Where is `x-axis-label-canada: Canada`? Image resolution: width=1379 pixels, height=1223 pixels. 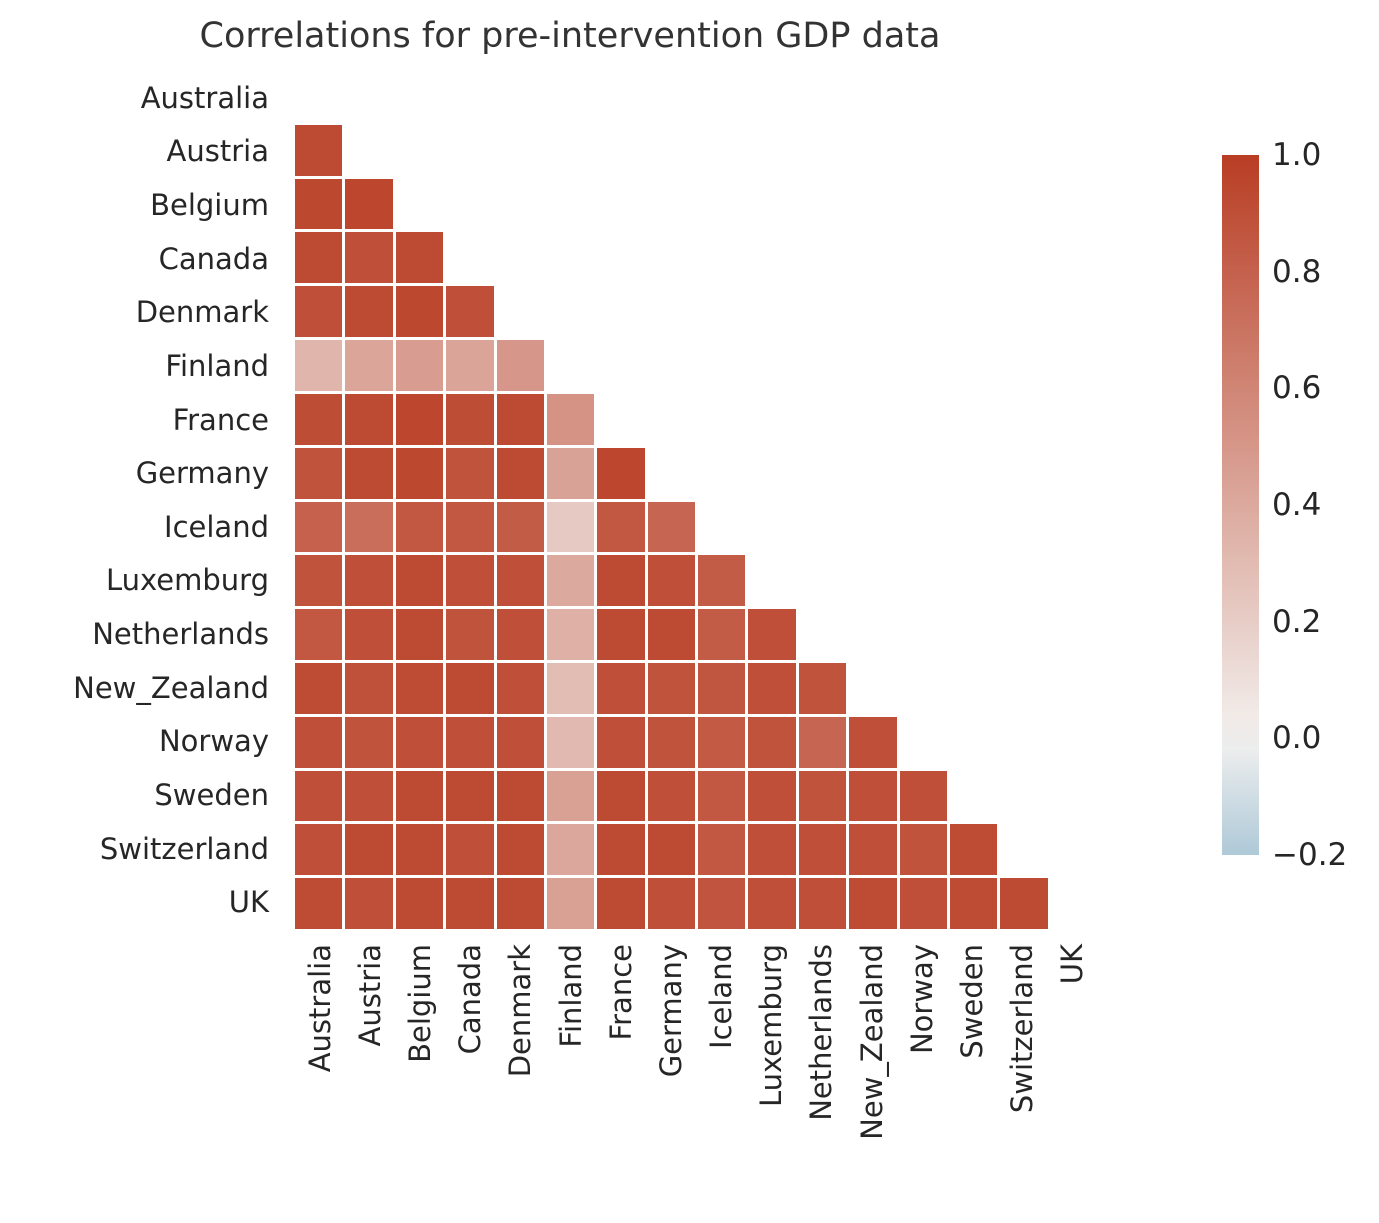 x-axis-label-canada: Canada is located at coordinates (470, 999).